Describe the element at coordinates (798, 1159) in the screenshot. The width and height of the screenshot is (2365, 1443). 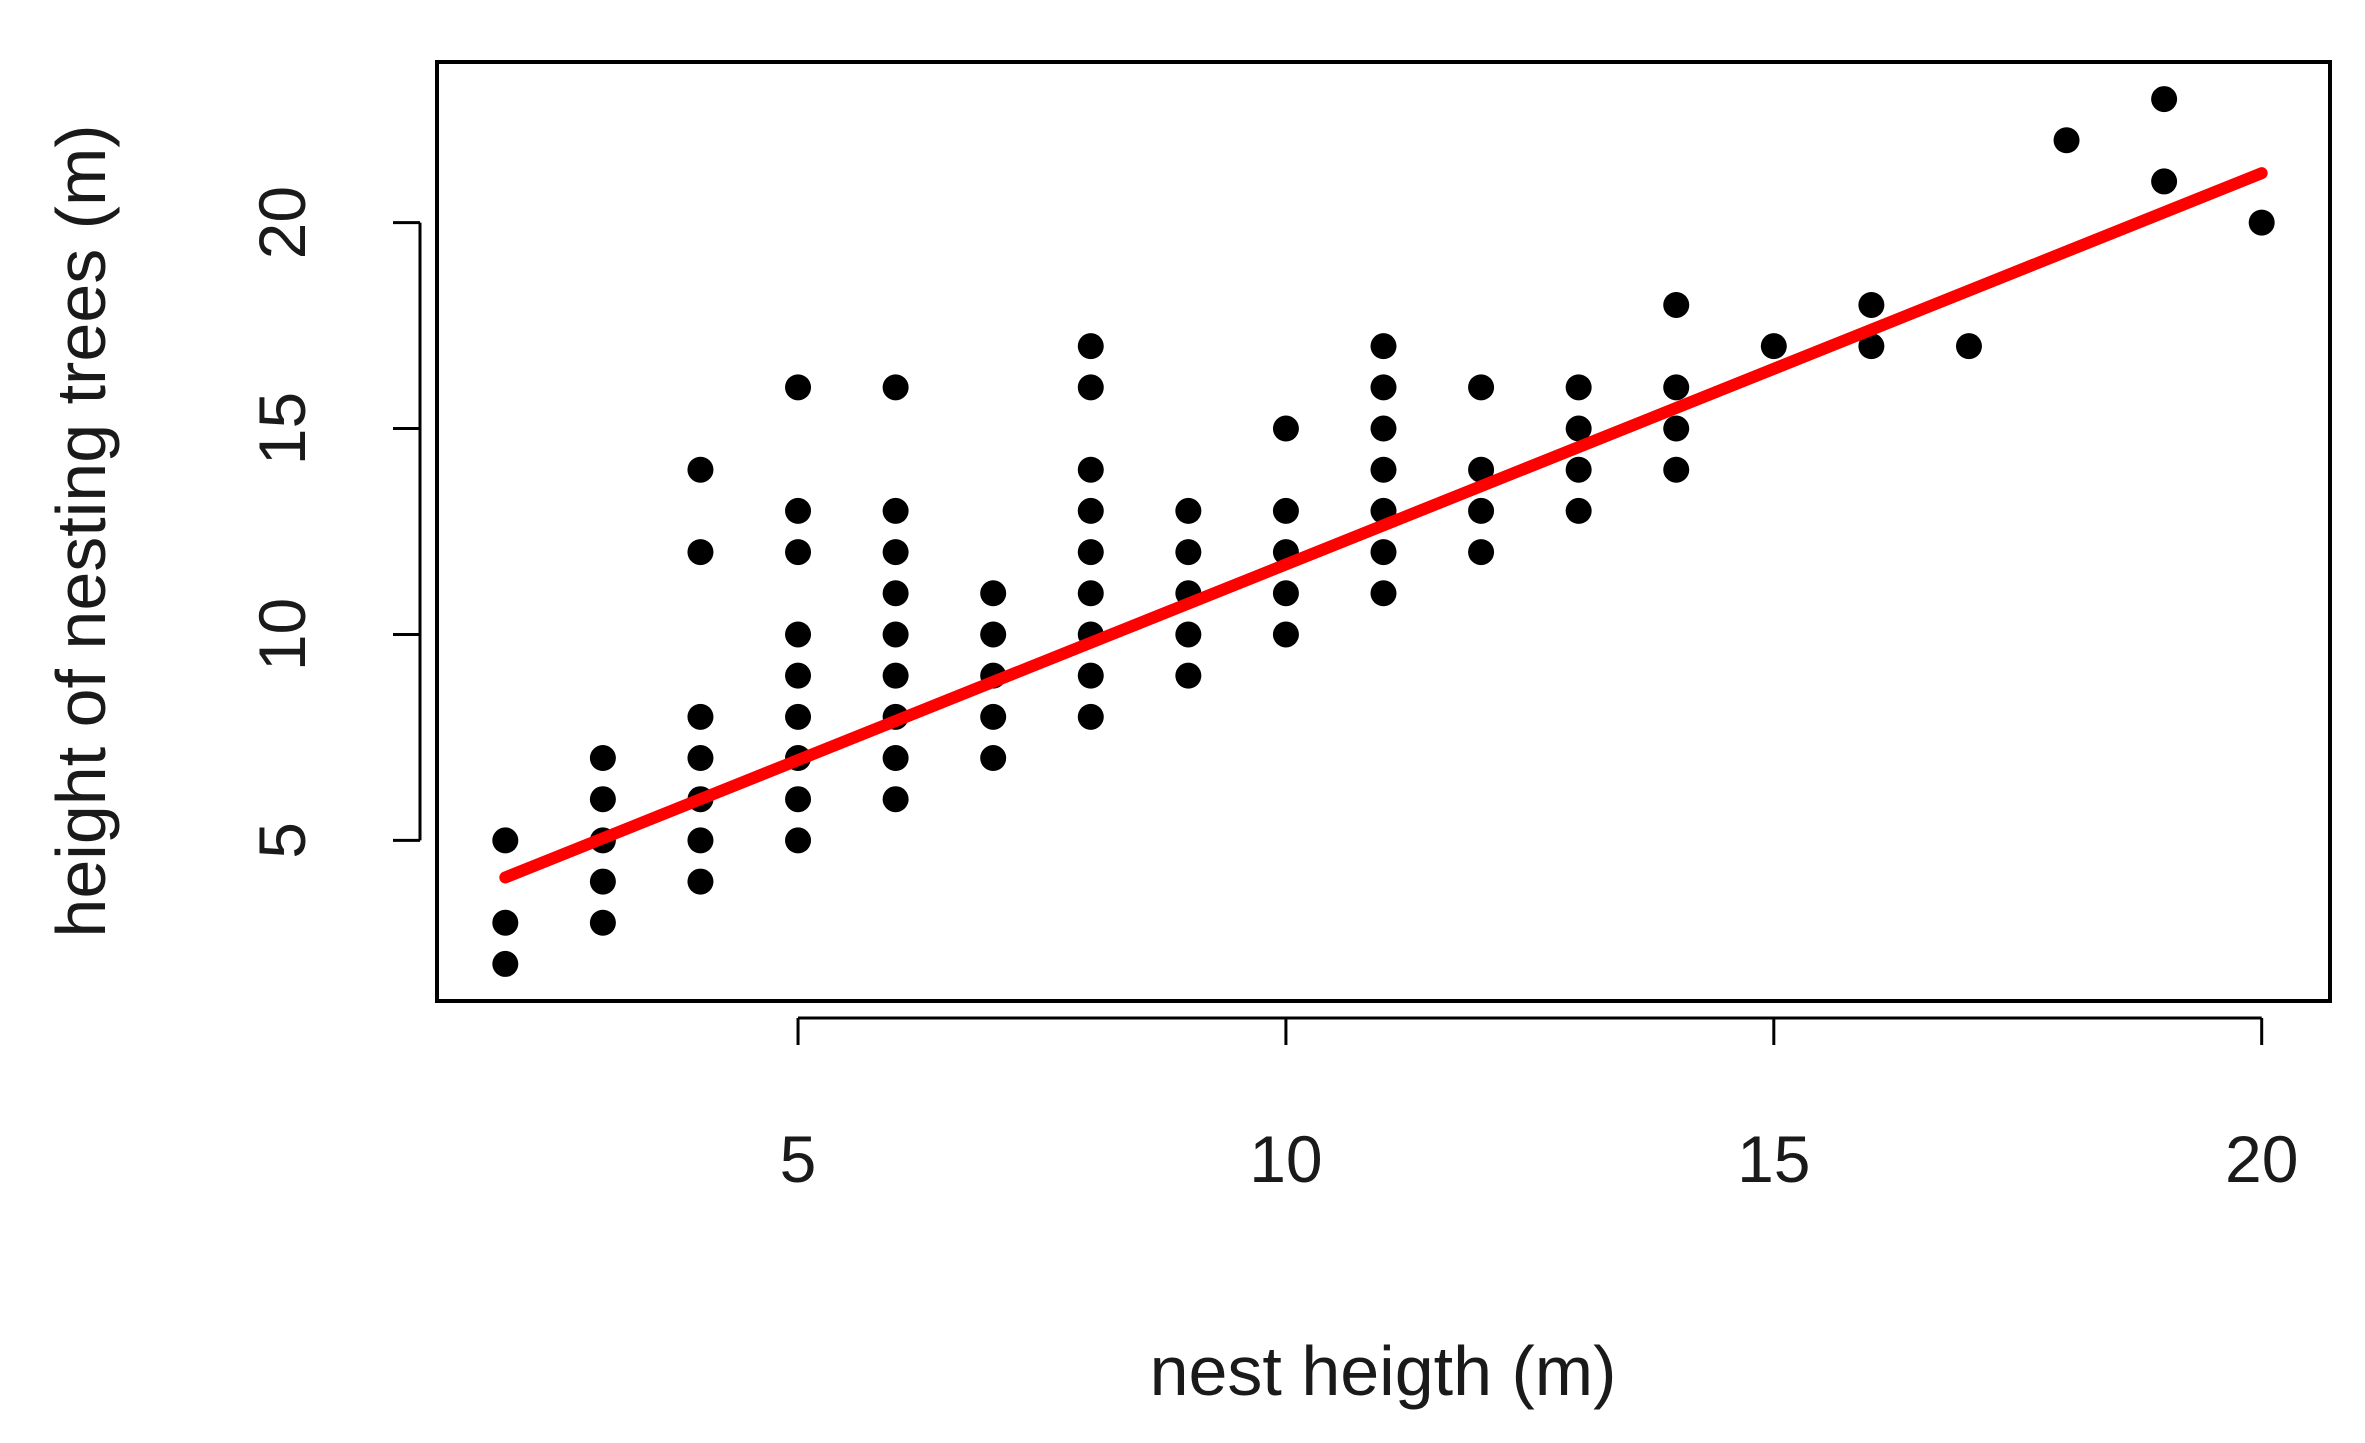
I see `x-tick-label: 5` at that location.